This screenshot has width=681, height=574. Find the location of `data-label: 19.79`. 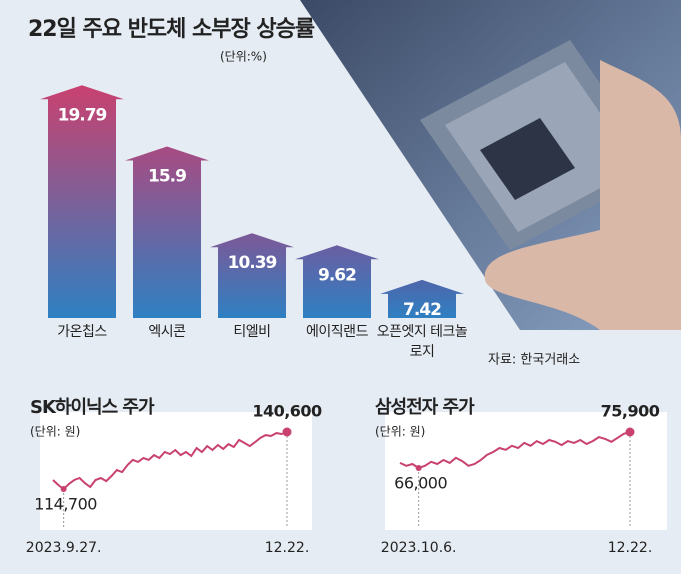

data-label: 19.79 is located at coordinates (82, 115).